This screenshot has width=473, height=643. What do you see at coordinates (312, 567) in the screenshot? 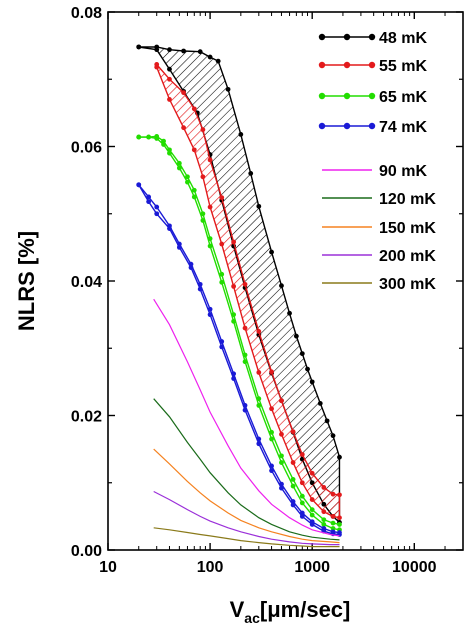
I see `x-tick-label: 1000` at bounding box center [312, 567].